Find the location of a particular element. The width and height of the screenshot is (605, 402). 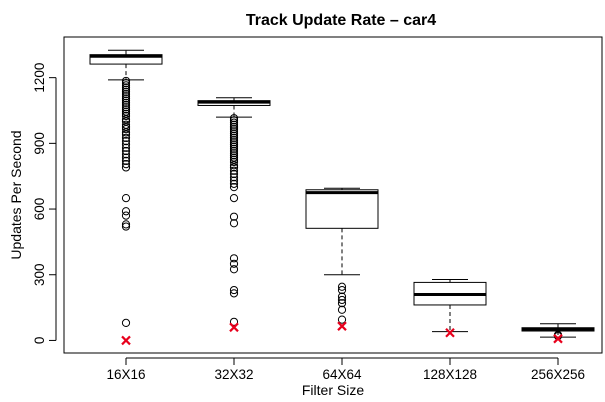

y-axis: 0 300 600 900 1200 is located at coordinates (44, 204).